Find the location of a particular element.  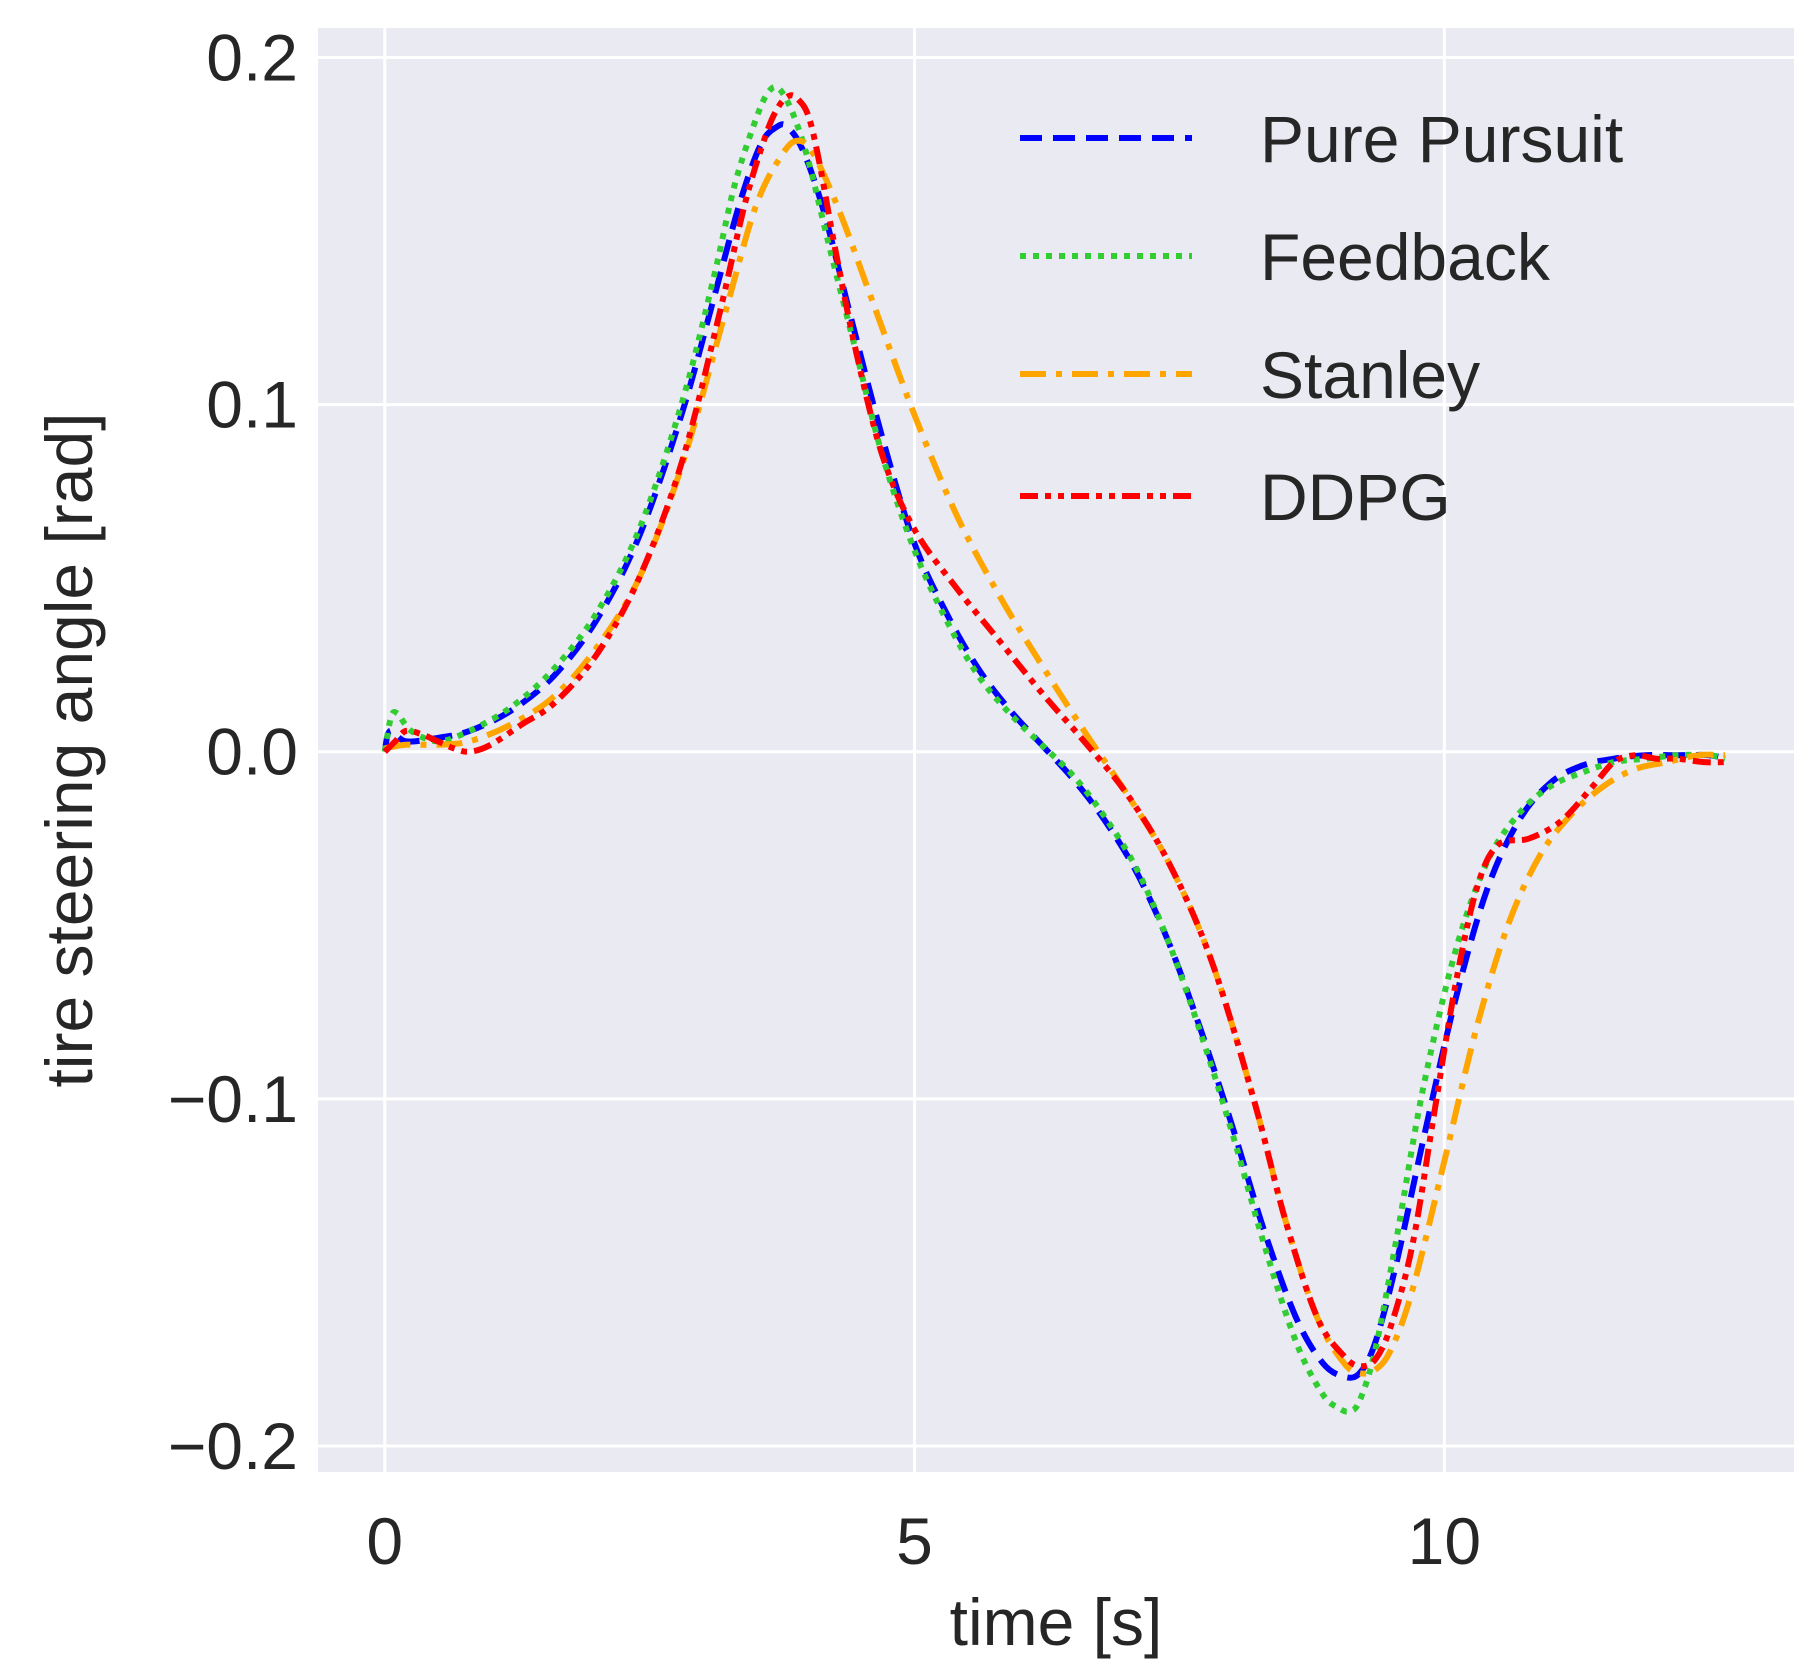

y-tick-label: 0.1 is located at coordinates (252, 405).